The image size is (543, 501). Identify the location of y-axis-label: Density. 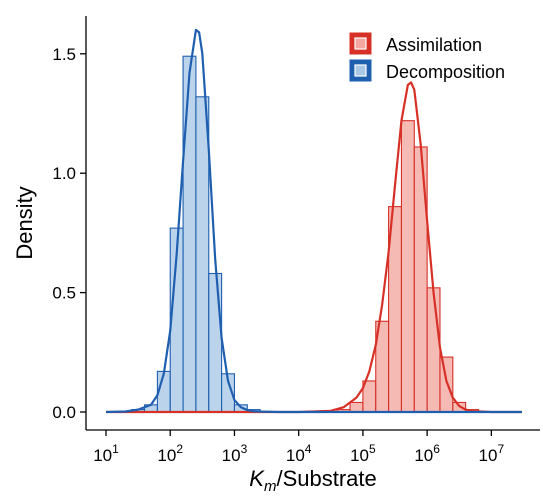
(24, 222).